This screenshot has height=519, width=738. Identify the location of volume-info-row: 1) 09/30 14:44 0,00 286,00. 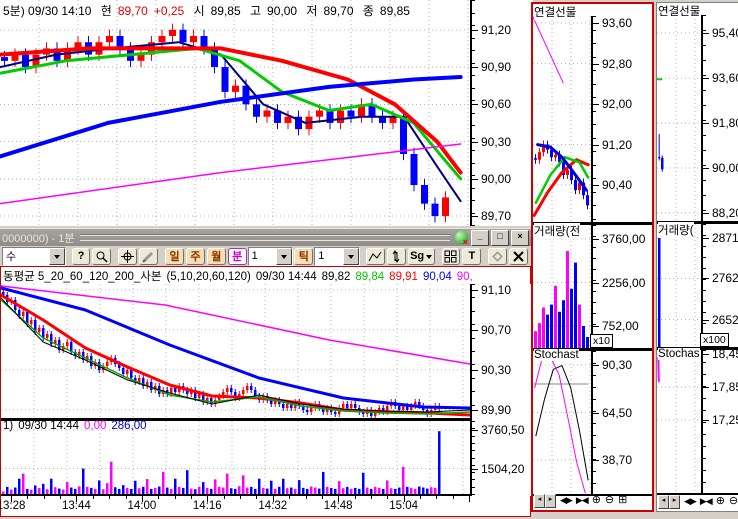
(77, 426).